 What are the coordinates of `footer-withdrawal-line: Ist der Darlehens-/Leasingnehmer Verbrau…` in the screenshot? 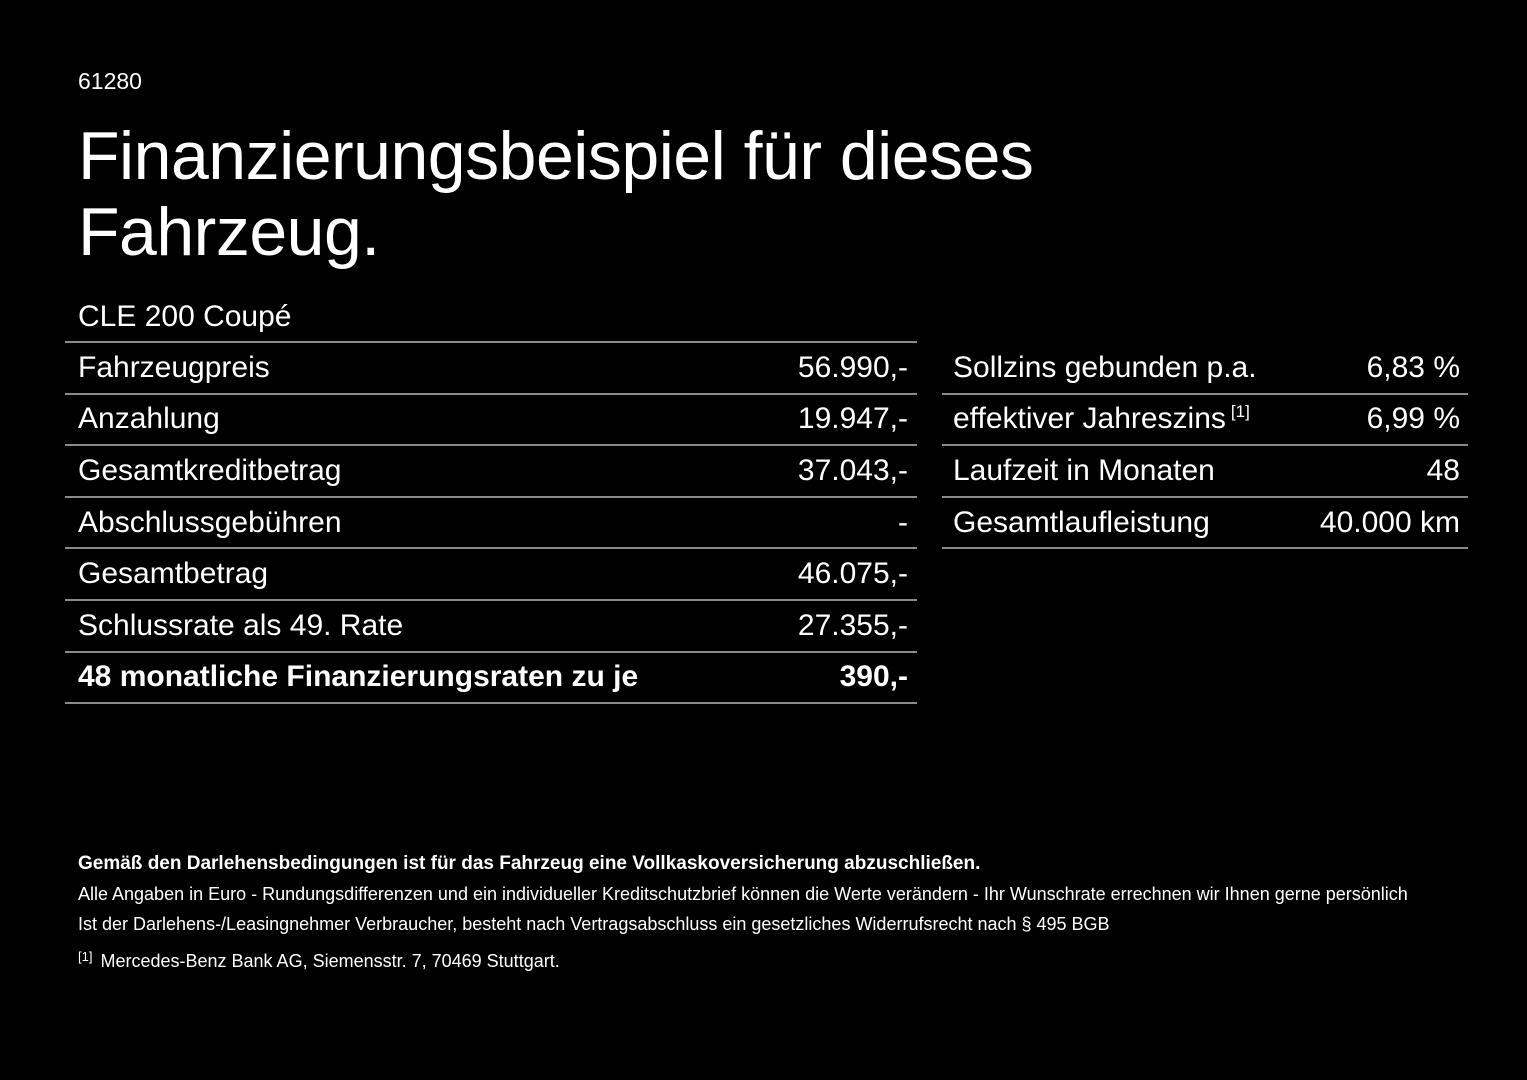 It's located at (594, 924).